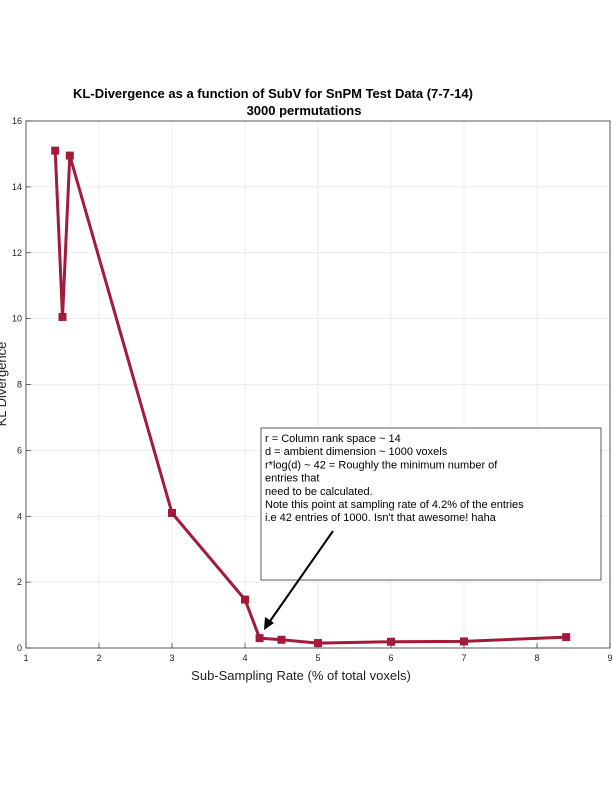  What do you see at coordinates (19, 582) in the screenshot?
I see `y-tick-label: 2` at bounding box center [19, 582].